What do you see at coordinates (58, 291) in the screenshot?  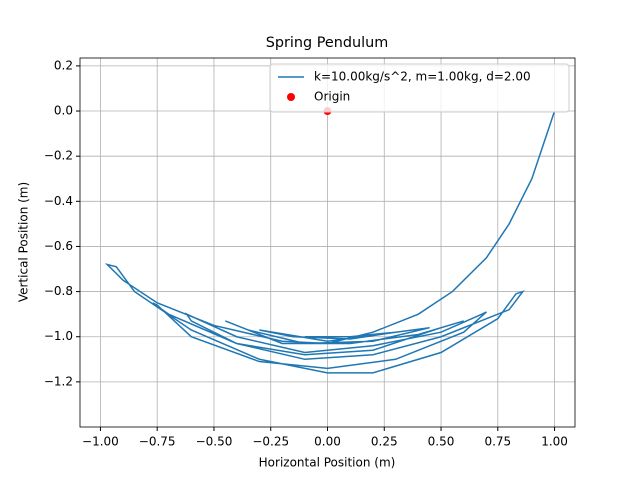 I see `y-tick-label: −0.8` at bounding box center [58, 291].